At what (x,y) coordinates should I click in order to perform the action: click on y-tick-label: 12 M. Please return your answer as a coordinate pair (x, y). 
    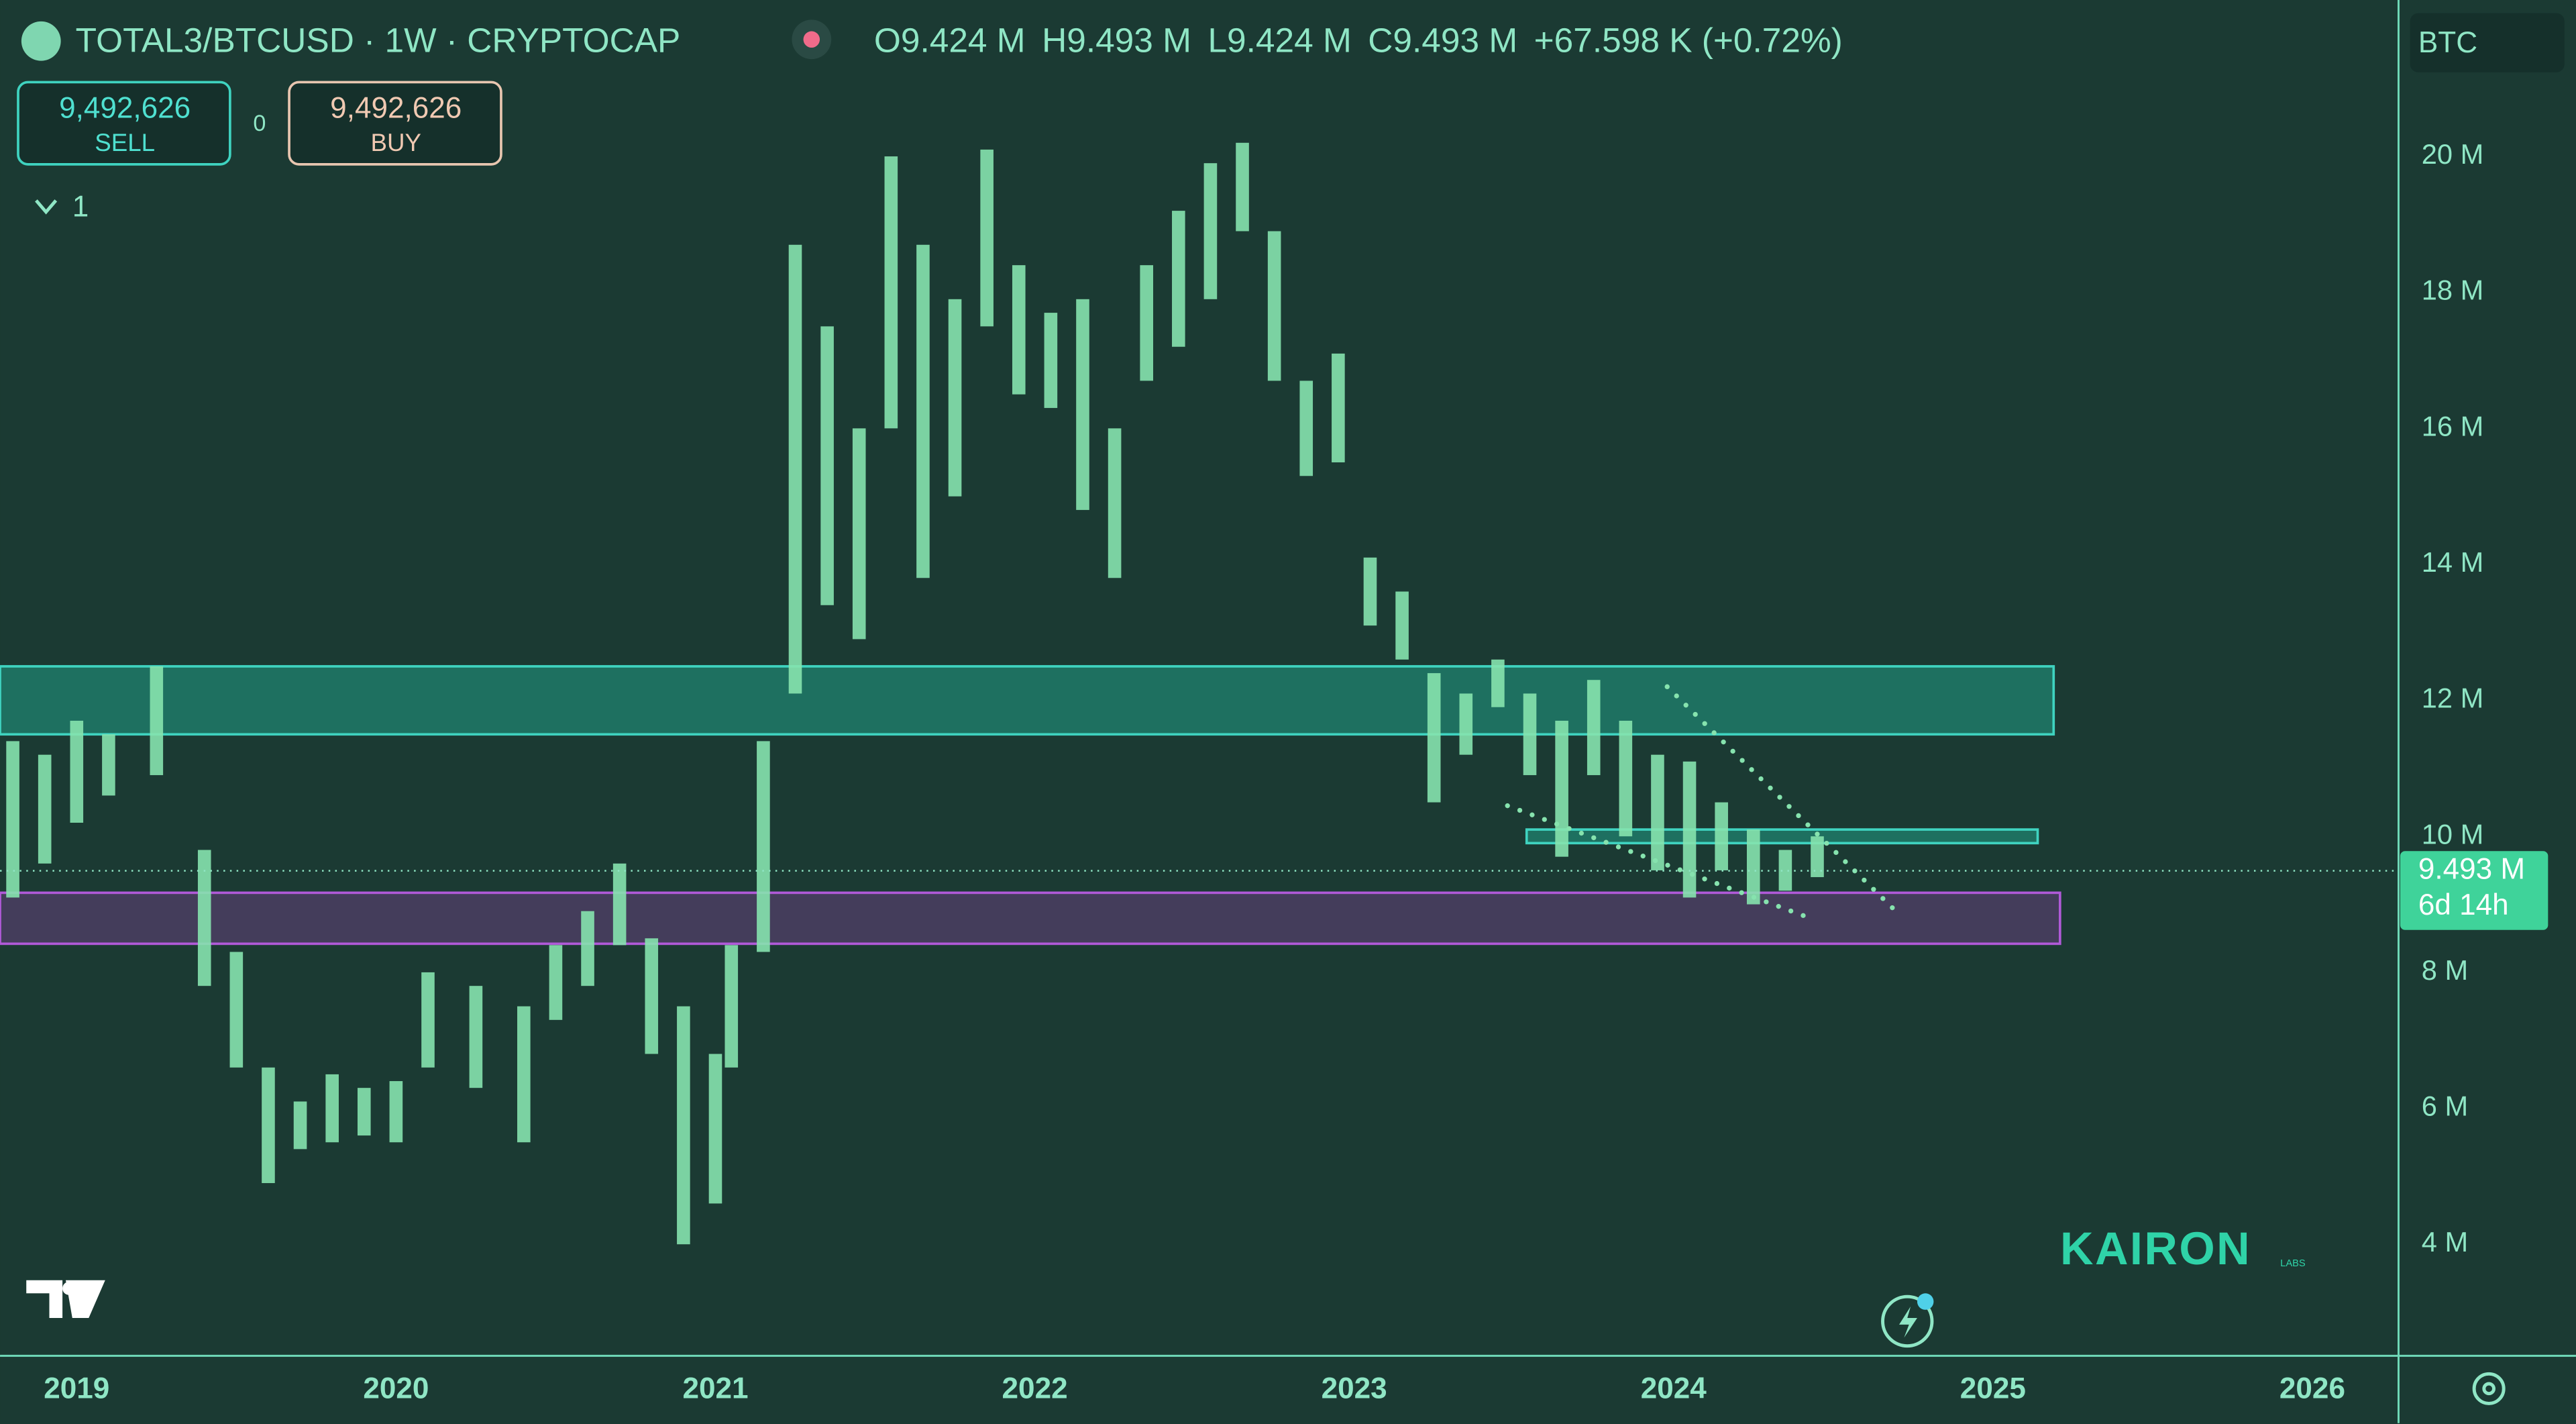
    Looking at the image, I should click on (2453, 698).